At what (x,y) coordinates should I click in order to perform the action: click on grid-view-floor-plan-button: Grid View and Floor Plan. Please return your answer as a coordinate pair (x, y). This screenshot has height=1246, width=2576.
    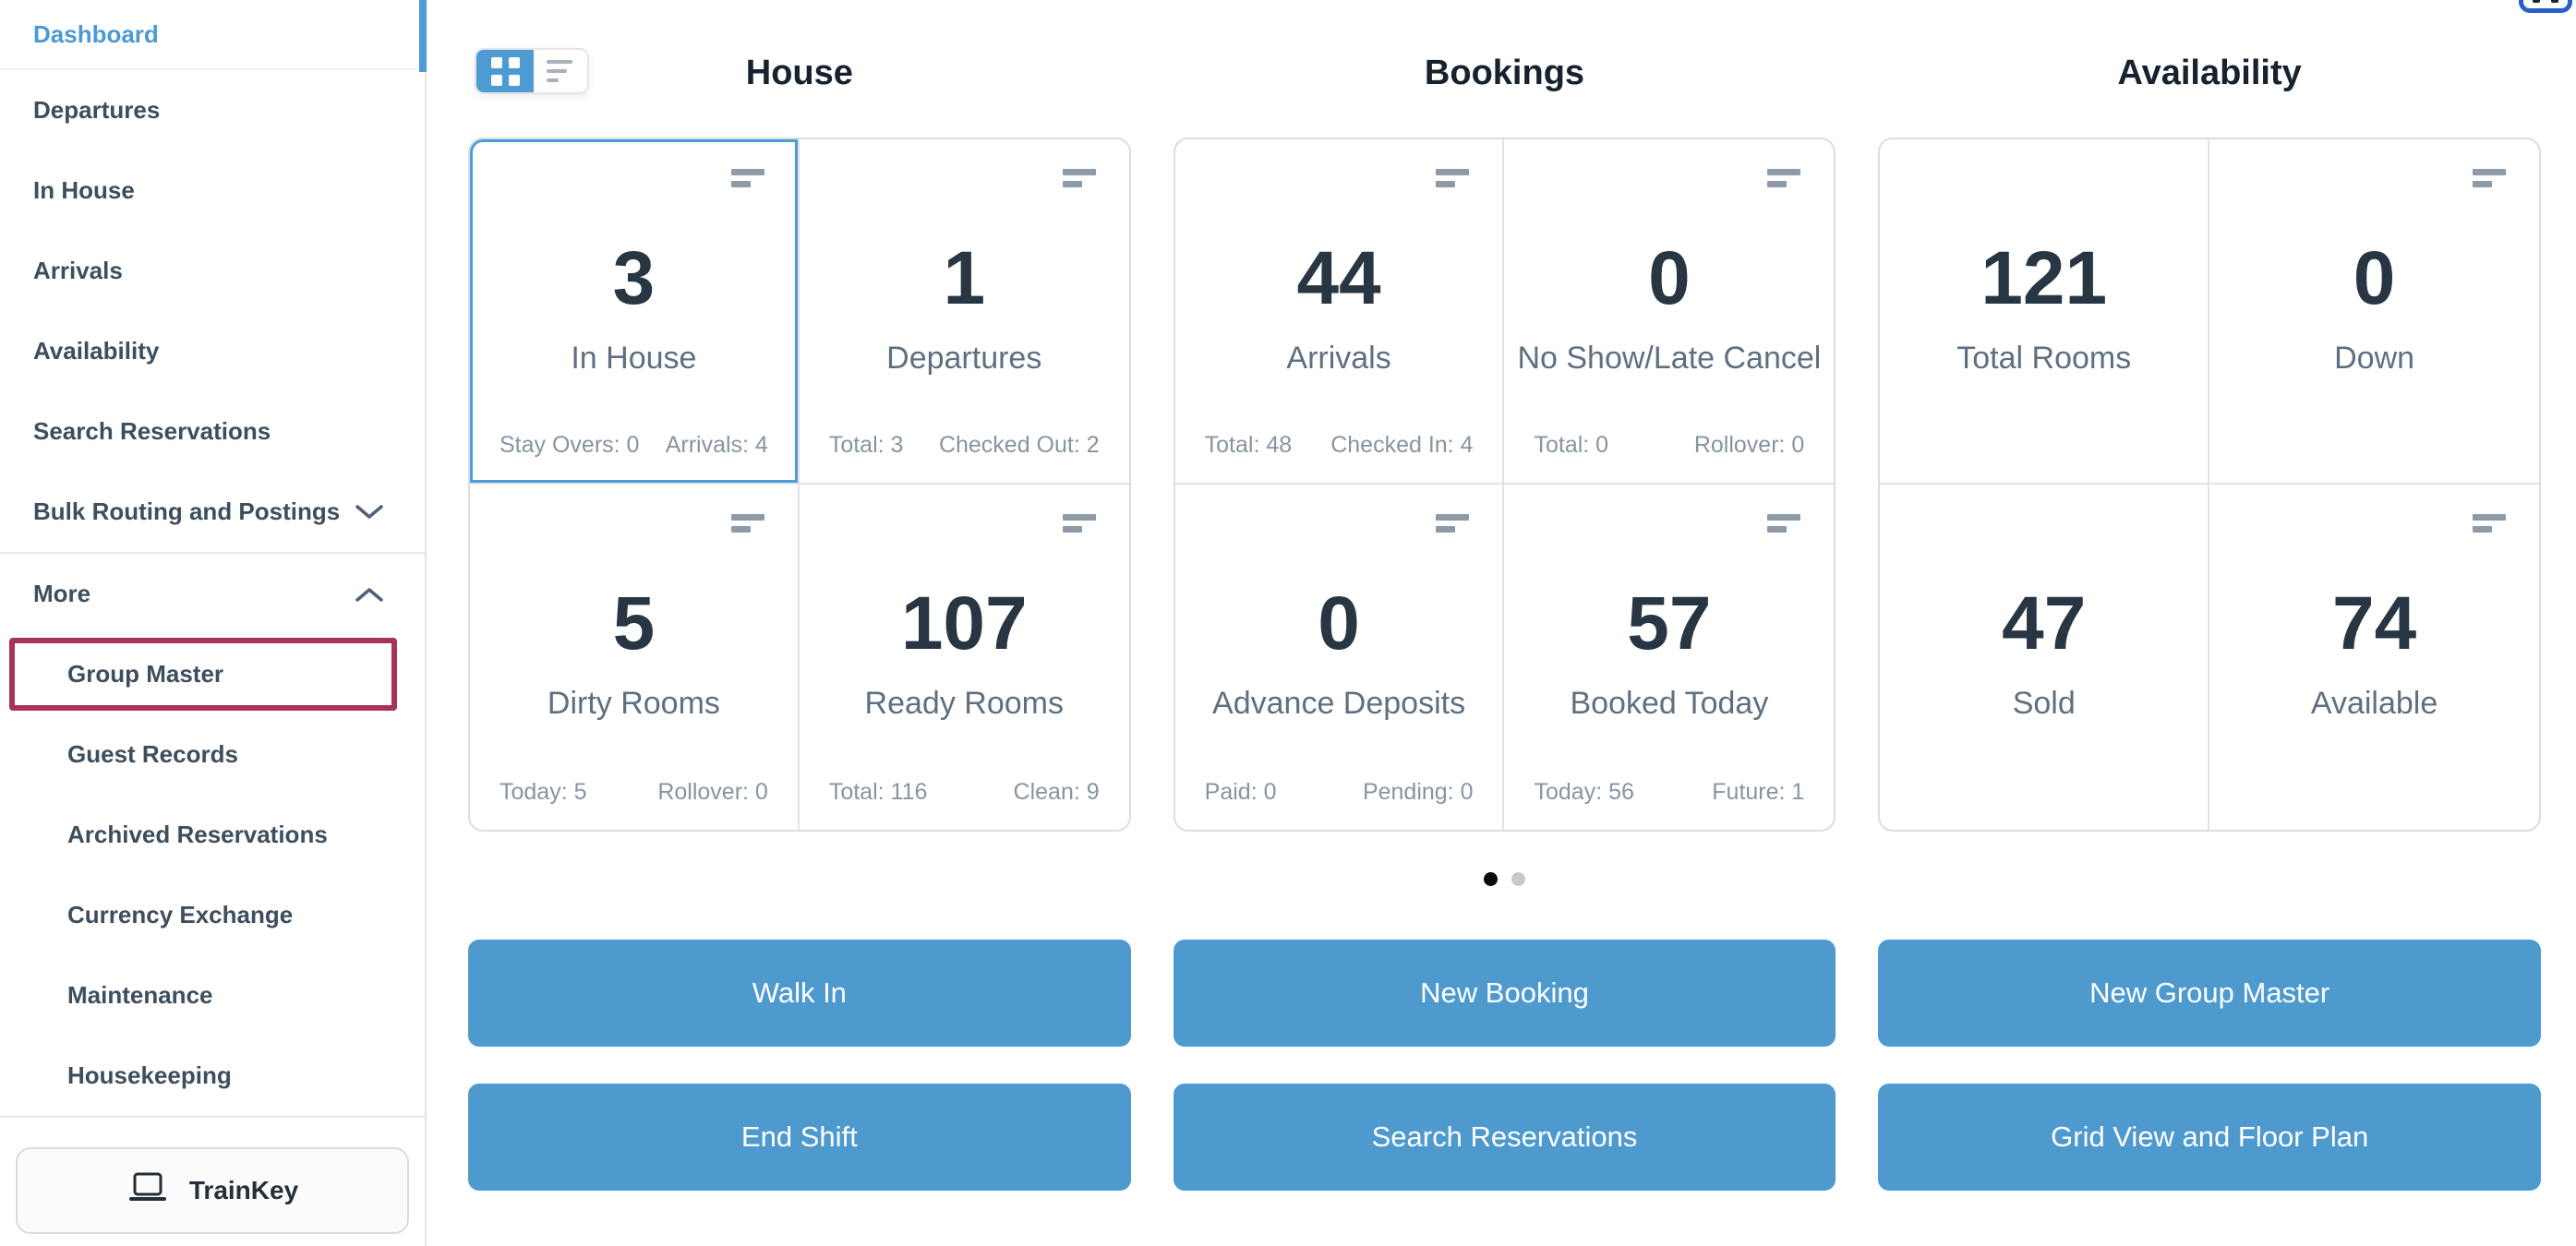
    Looking at the image, I should click on (2209, 1137).